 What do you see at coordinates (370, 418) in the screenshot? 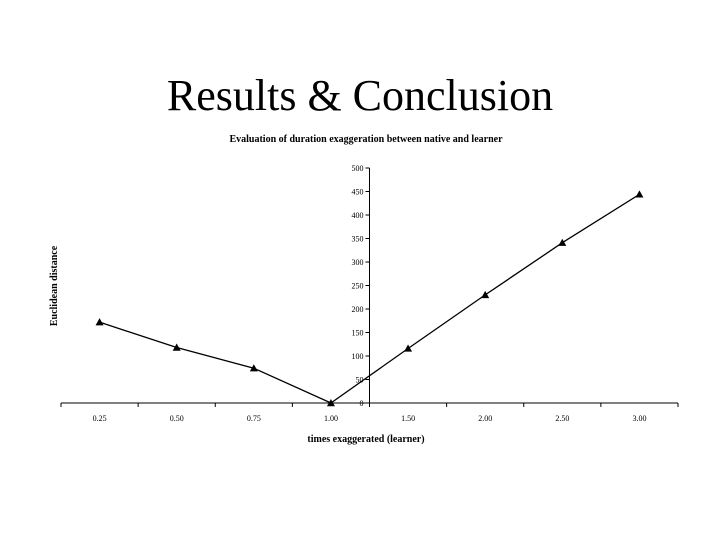
I see `x-ticks: 0.25 0.50 0.75 1.00 1.50 2.00 2.50 3.00` at bounding box center [370, 418].